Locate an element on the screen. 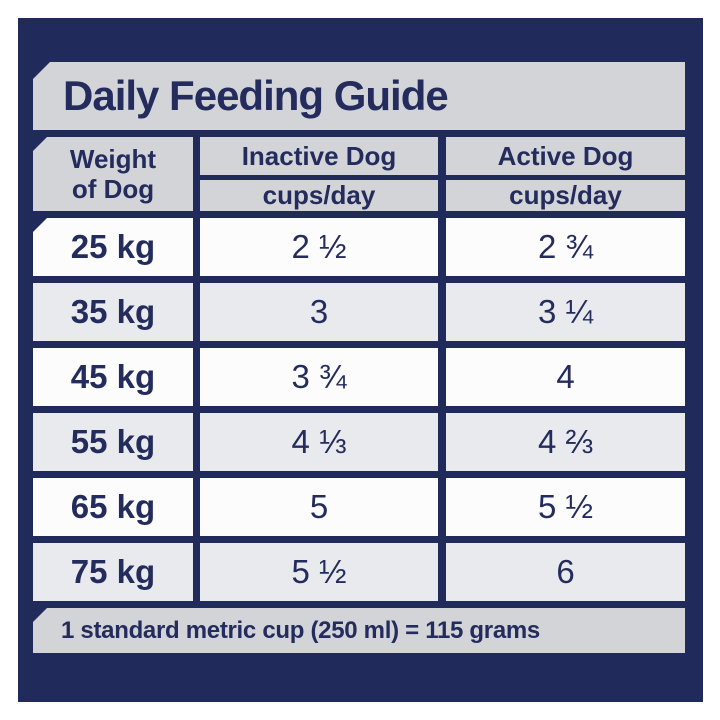 The width and height of the screenshot is (720, 720). active-cups-value: 4 ⅔ is located at coordinates (565, 441).